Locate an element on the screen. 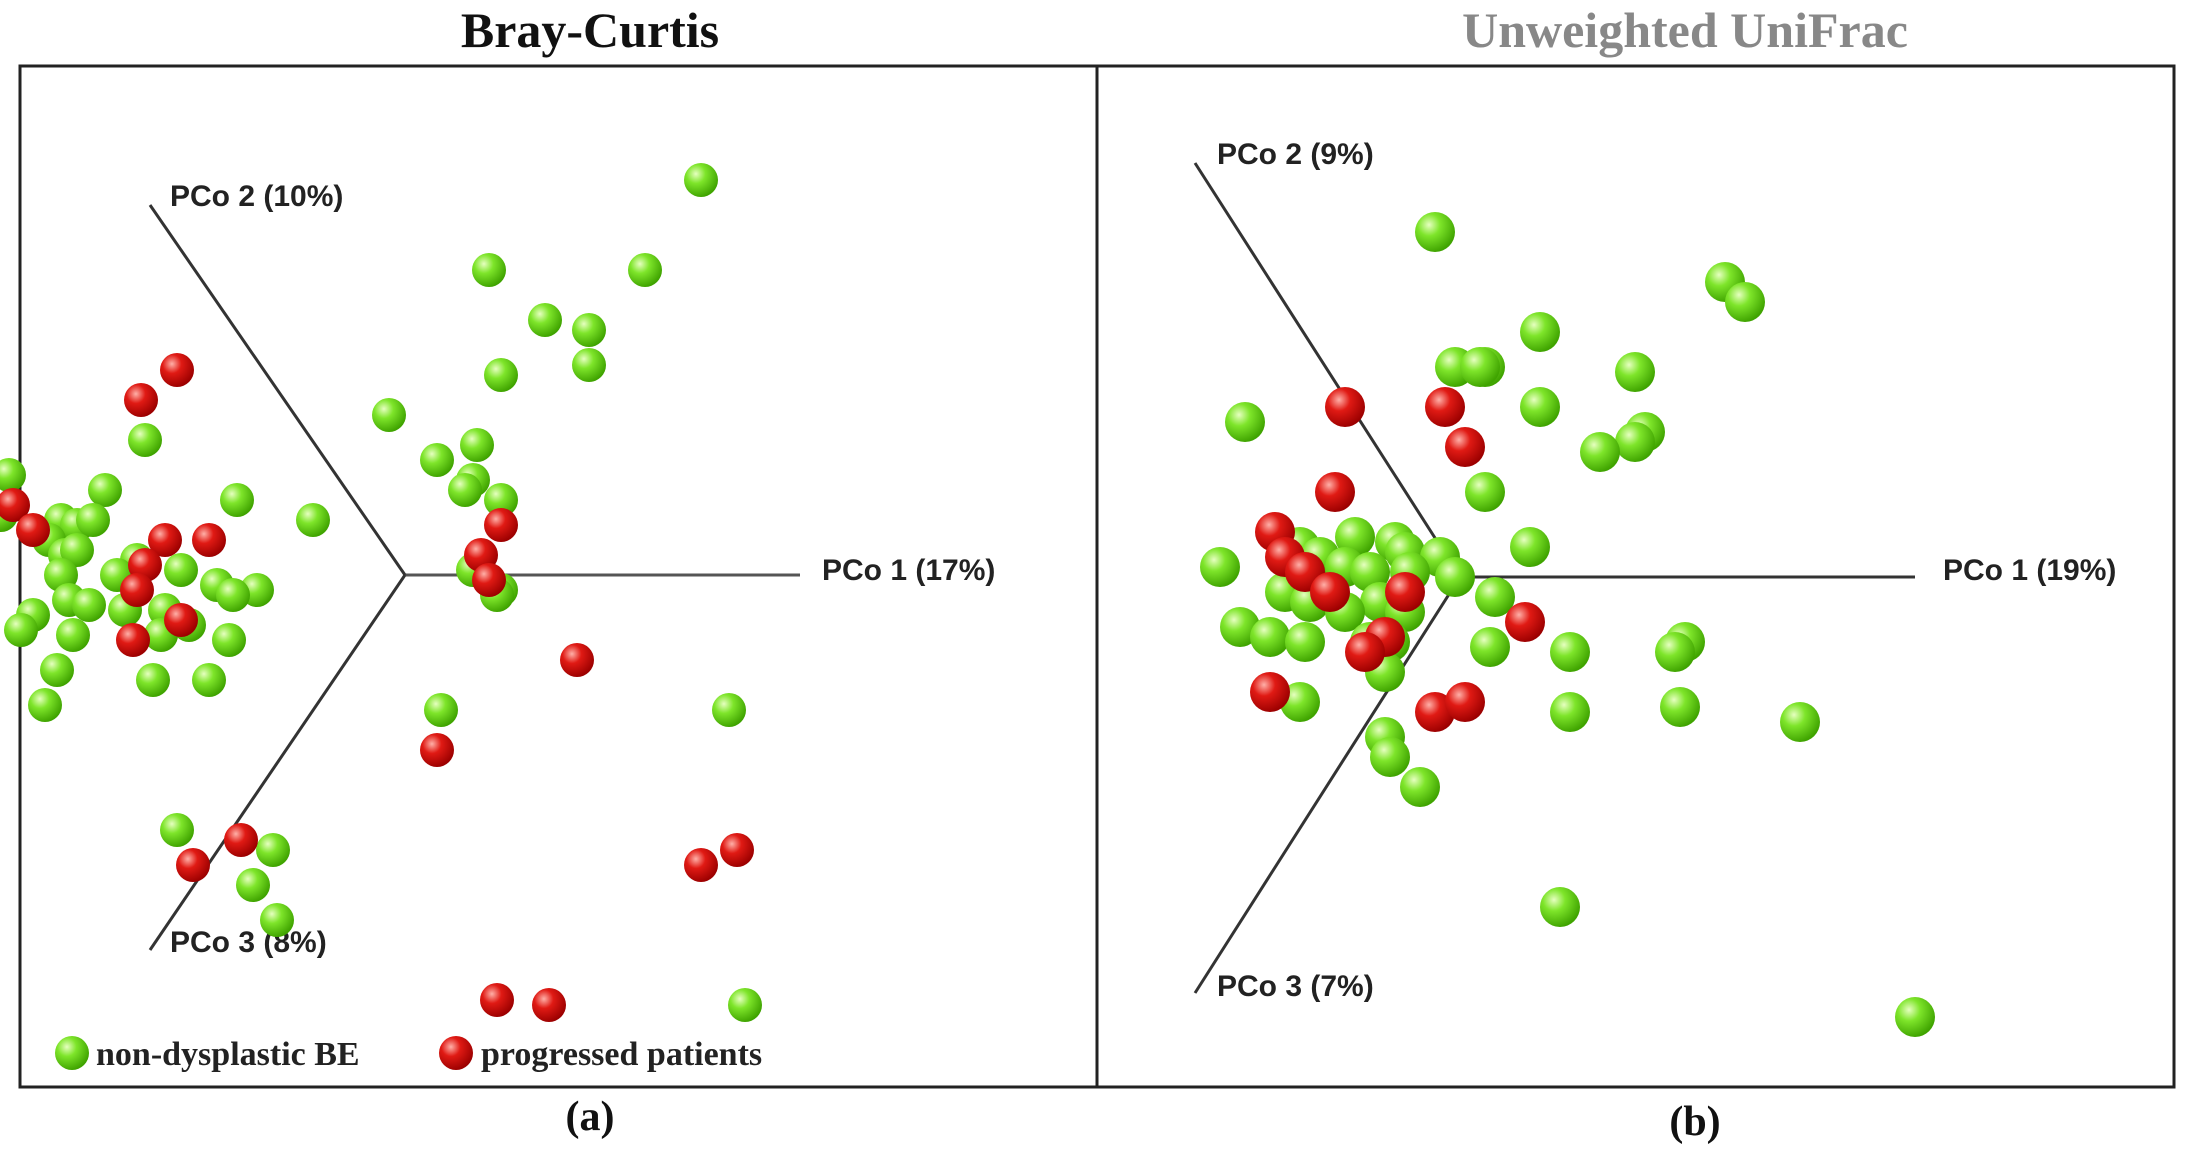 Image resolution: width=2193 pixels, height=1157 pixels. panel-b-pc2-axis is located at coordinates (1327, 370).